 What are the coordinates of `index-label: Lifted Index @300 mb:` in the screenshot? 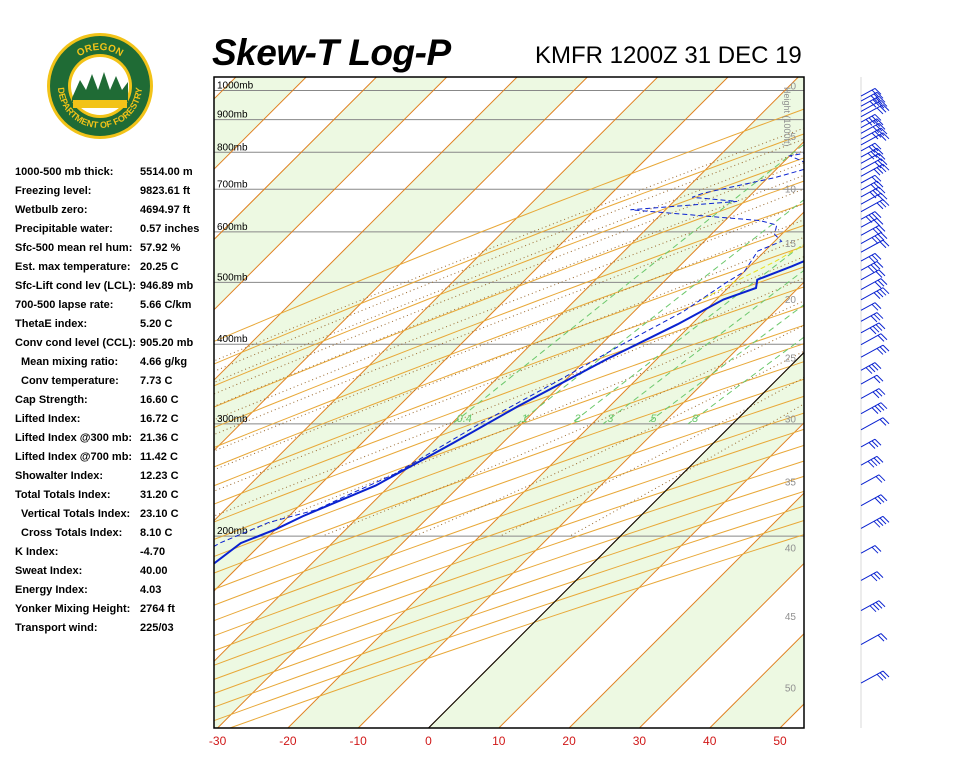 It's located at (74, 438).